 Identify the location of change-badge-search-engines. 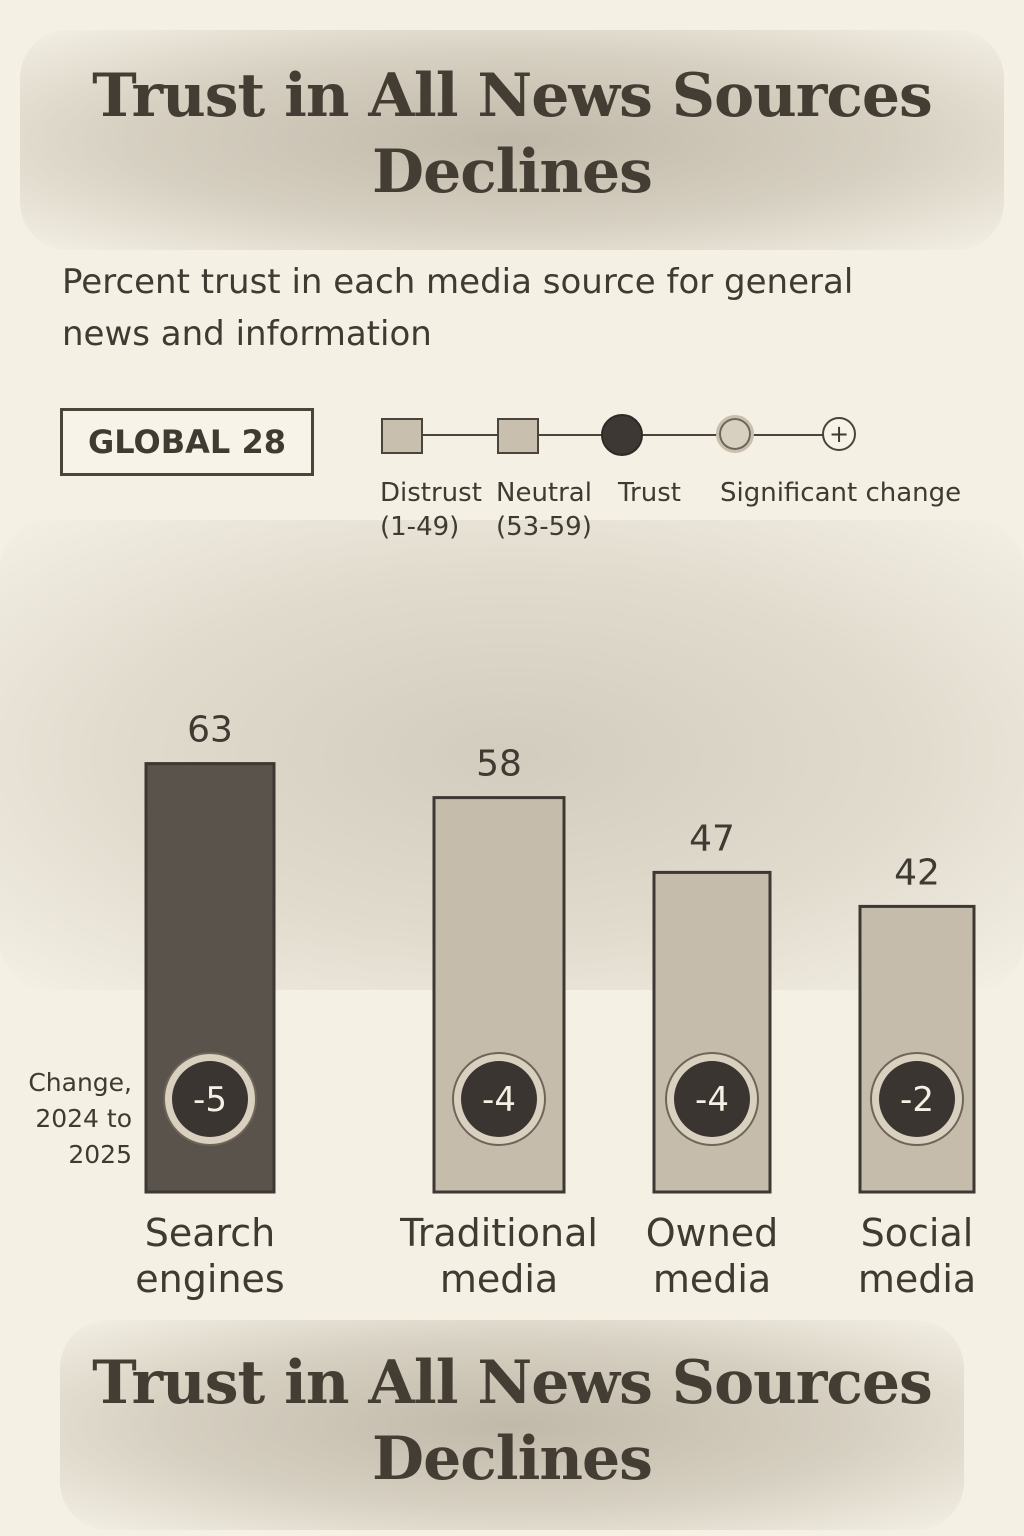
(210, 1099).